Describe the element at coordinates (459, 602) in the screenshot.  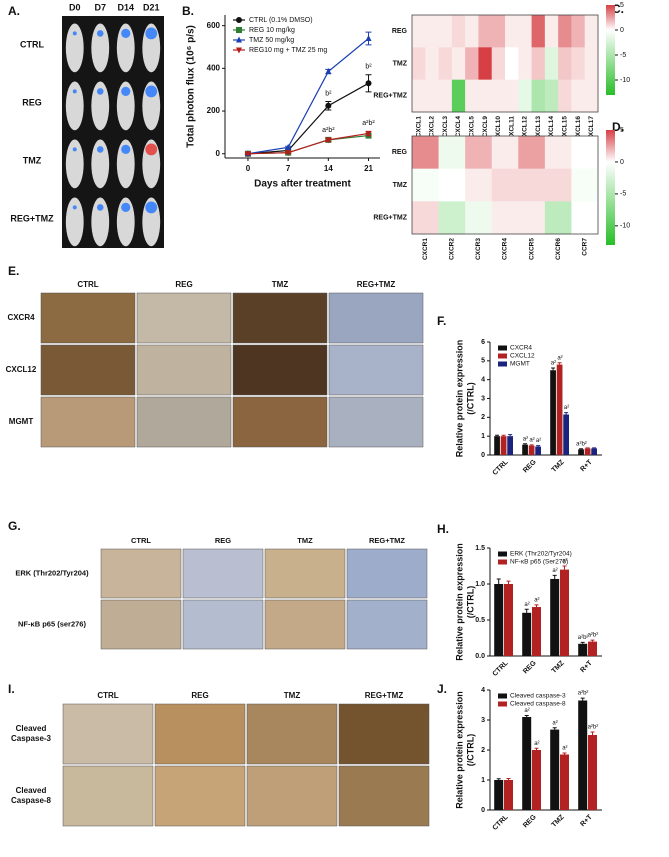
I see `y-axis-label: Relative protein expression` at that location.